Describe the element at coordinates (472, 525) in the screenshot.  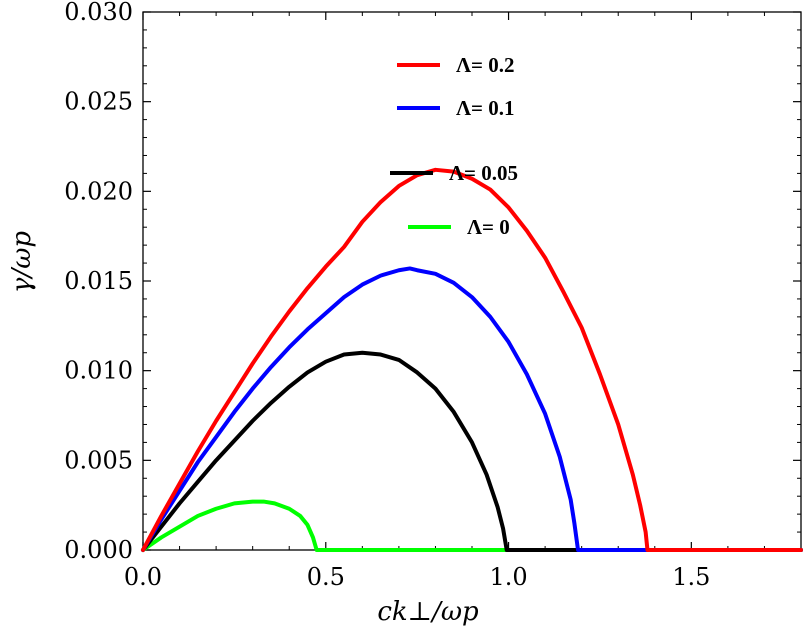
I see `series-line` at that location.